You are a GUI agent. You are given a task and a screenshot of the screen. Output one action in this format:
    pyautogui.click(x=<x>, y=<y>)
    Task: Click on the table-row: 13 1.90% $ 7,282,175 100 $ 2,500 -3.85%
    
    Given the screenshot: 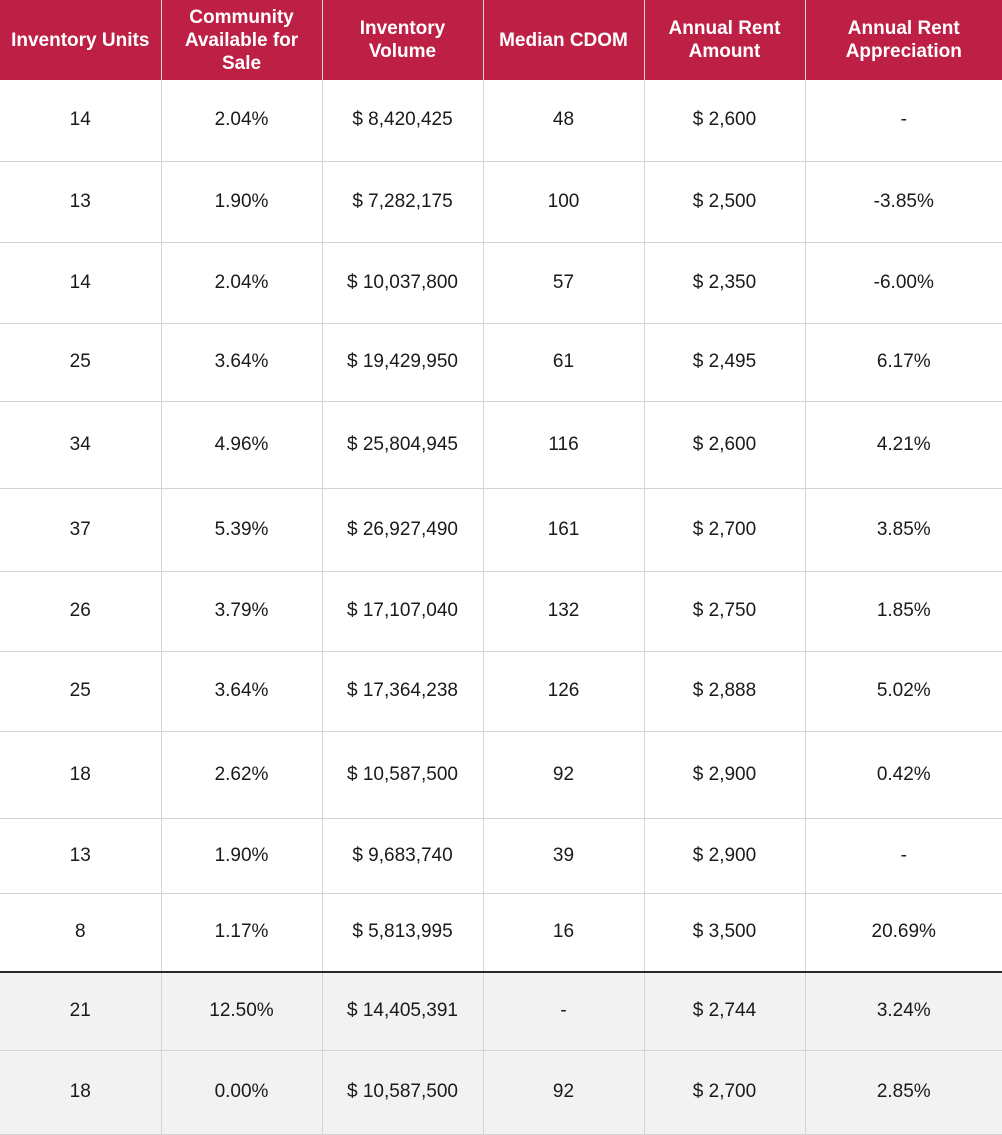 What is the action you would take?
    pyautogui.click(x=501, y=202)
    